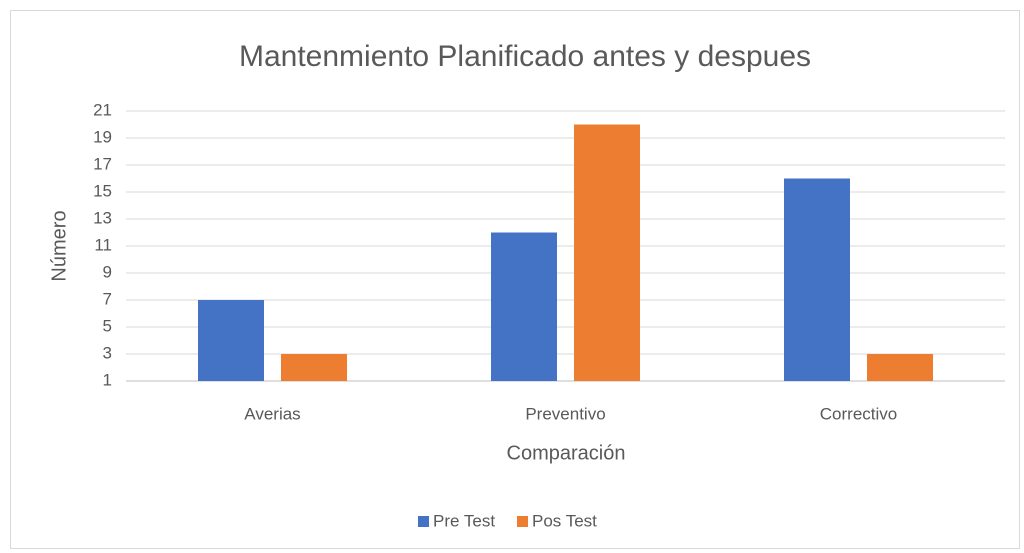 The width and height of the screenshot is (1024, 553). Describe the element at coordinates (858, 413) in the screenshot. I see `x-tick-label: Correctivo` at that location.